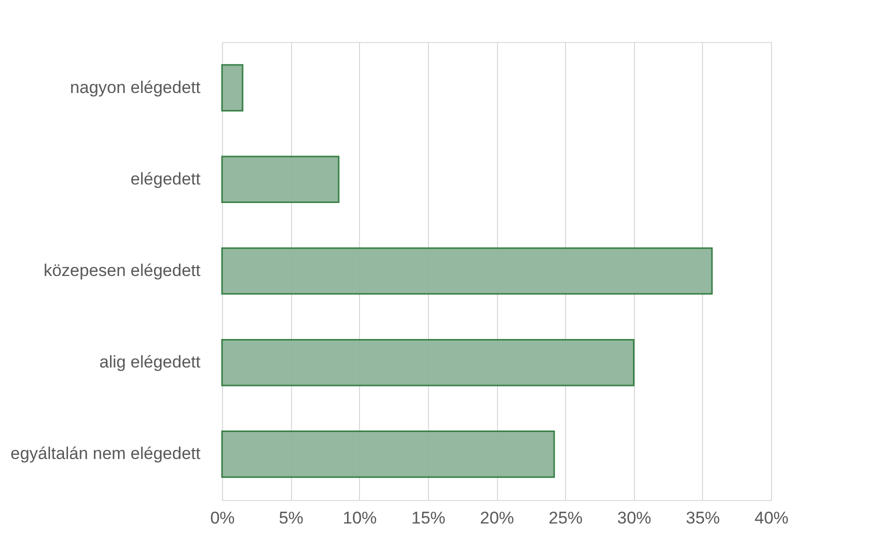 The image size is (888, 558). I want to click on x-tick-label: 15%, so click(428, 518).